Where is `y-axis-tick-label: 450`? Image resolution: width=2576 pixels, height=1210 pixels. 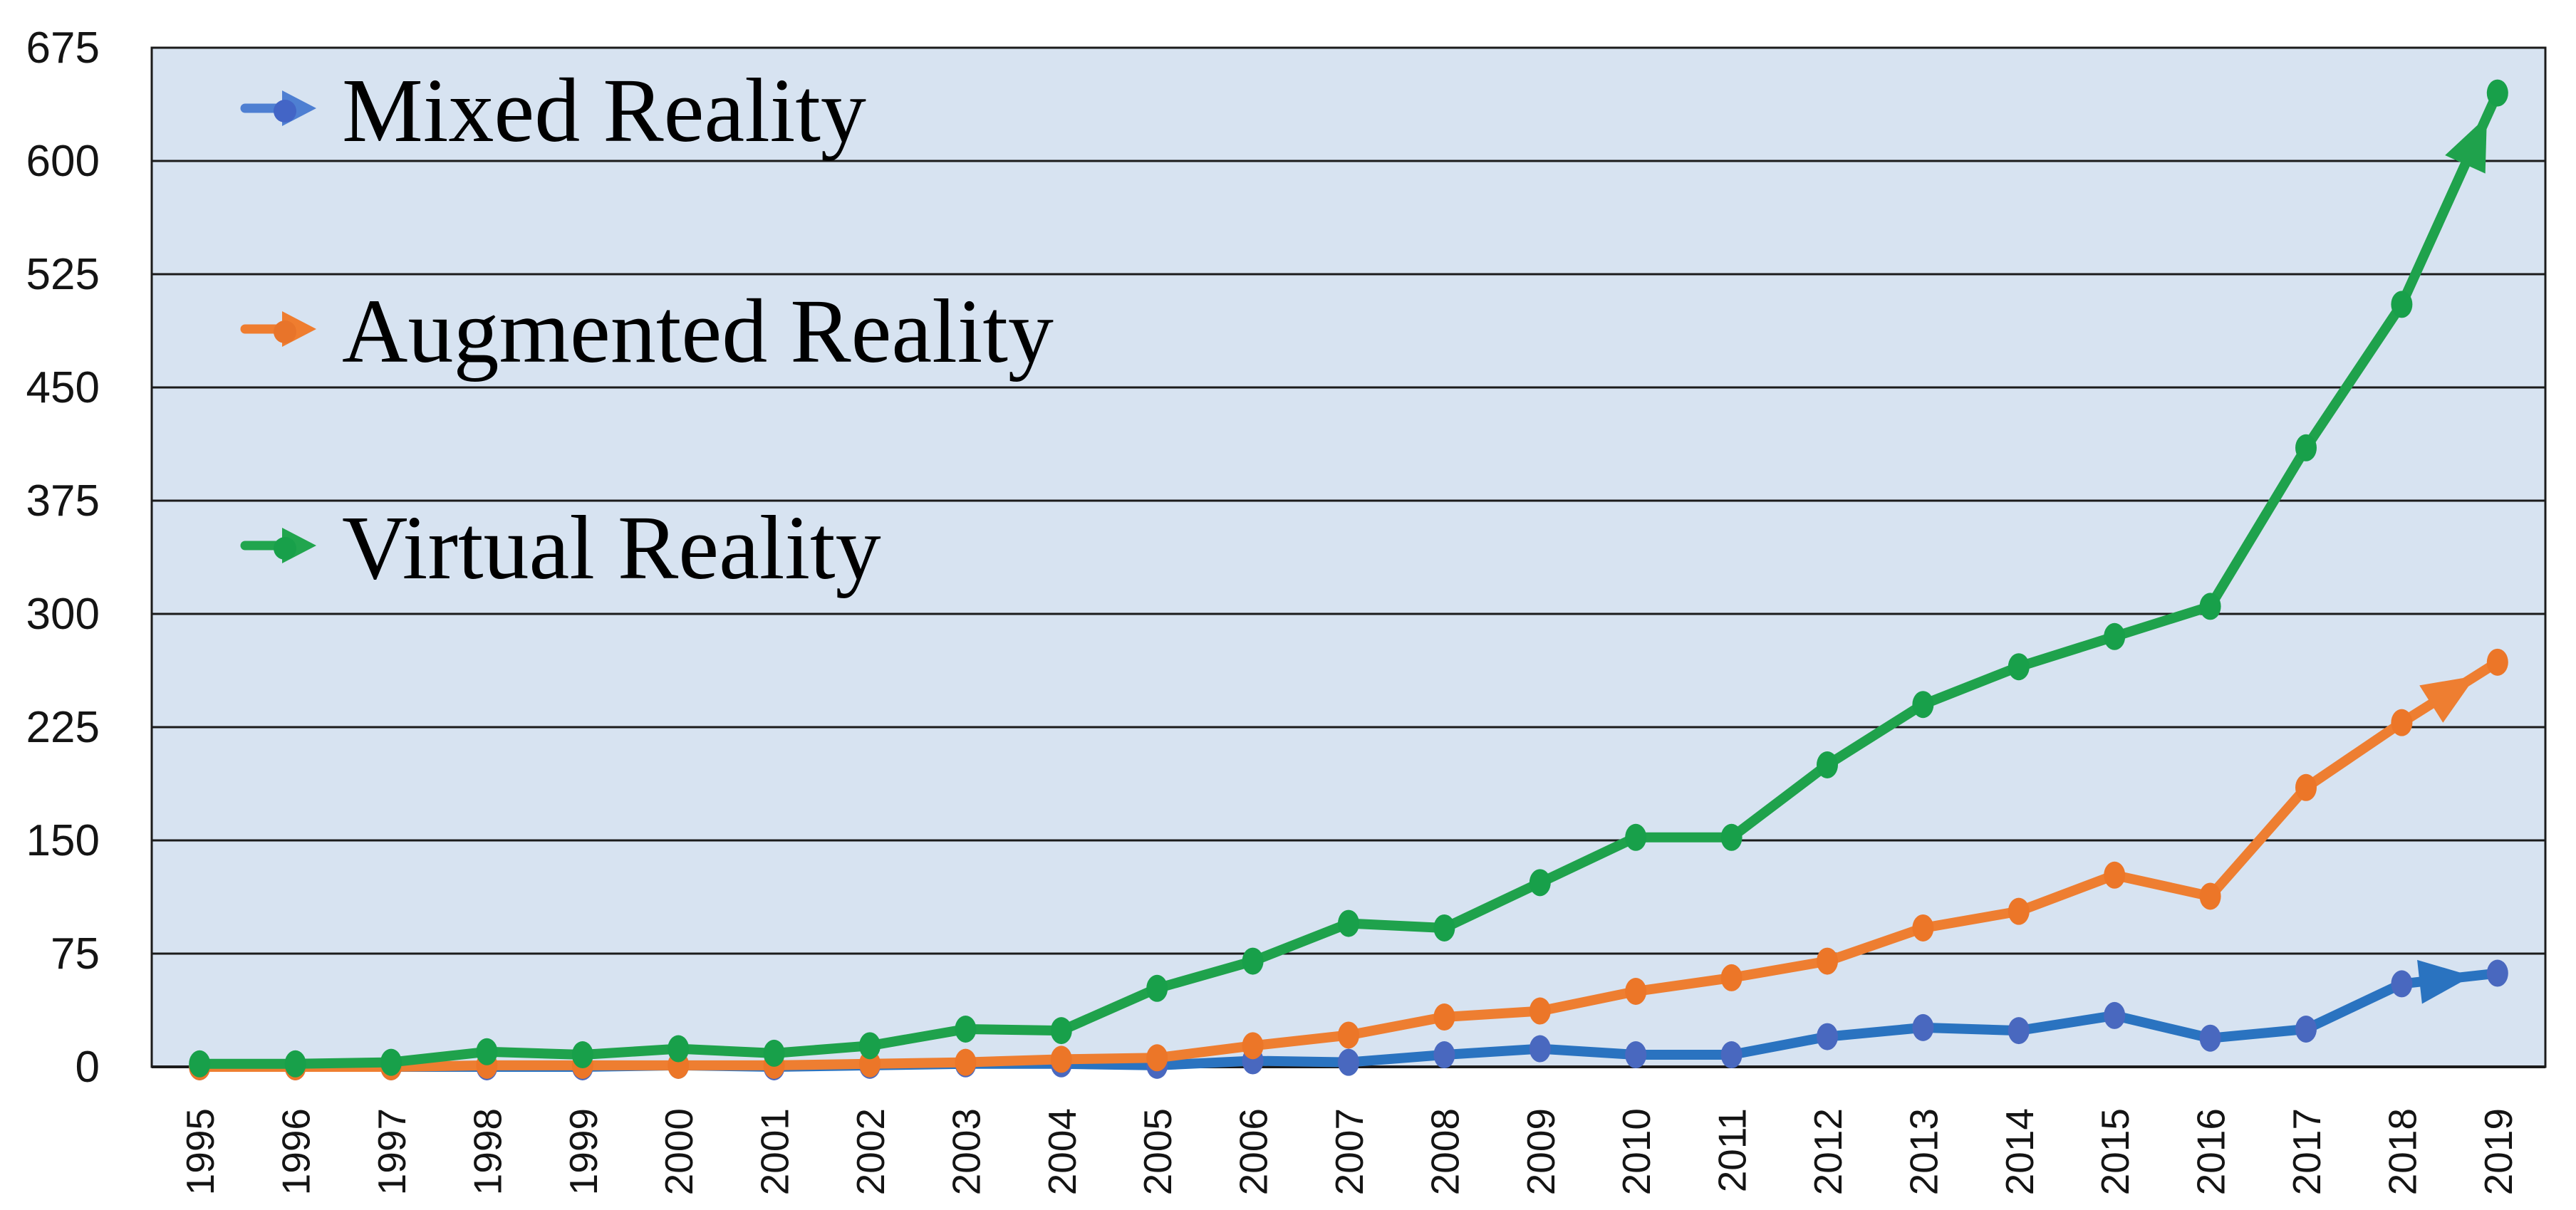 y-axis-tick-label: 450 is located at coordinates (63, 387).